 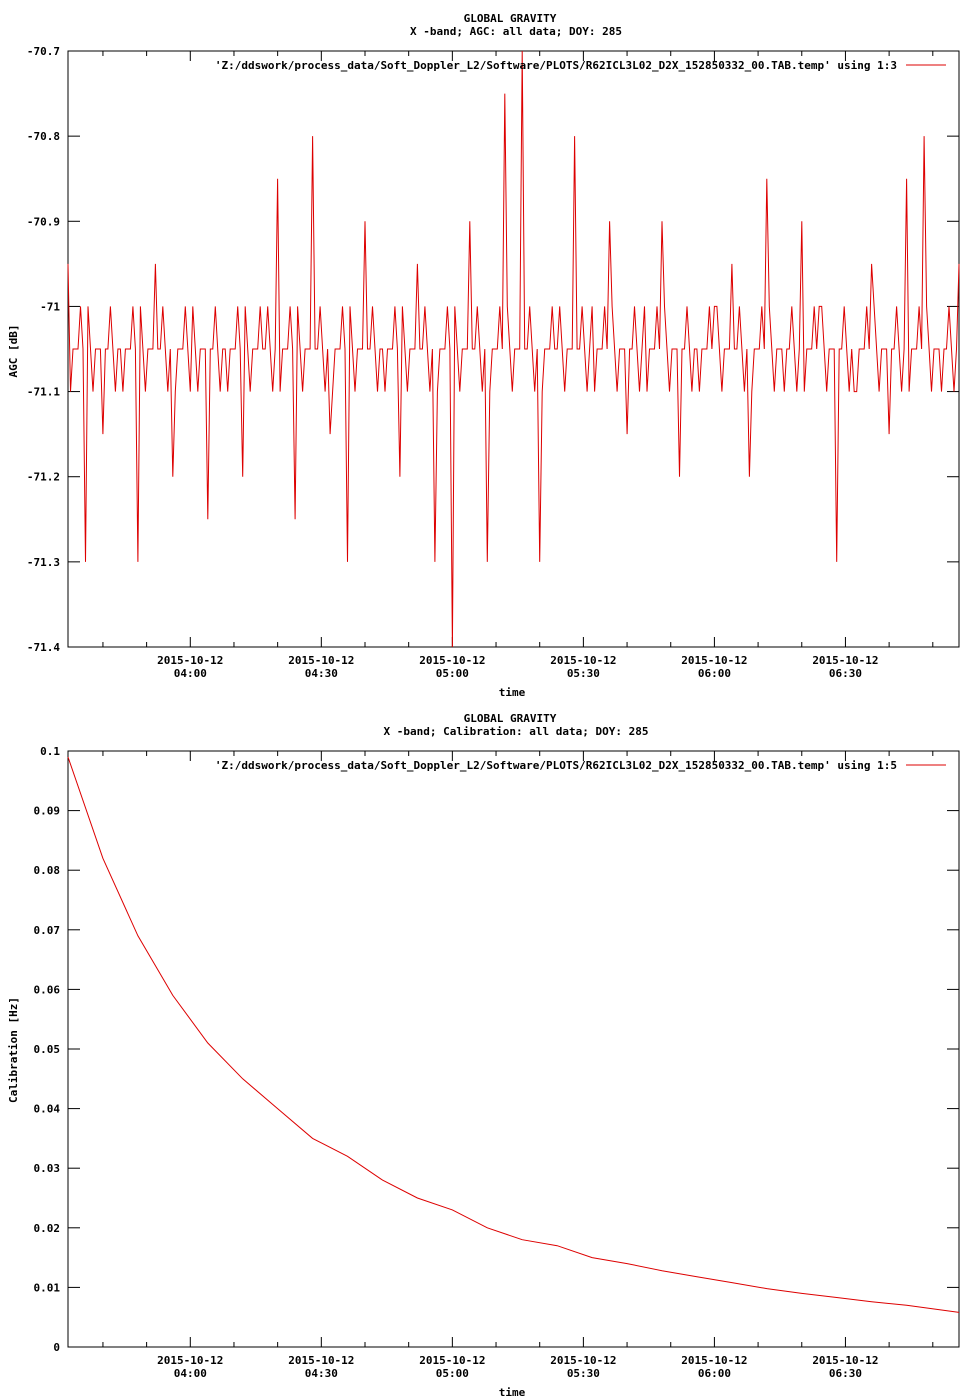 I want to click on calibration-chart-title: GLOBAL GRAVITY, so click(x=510, y=718).